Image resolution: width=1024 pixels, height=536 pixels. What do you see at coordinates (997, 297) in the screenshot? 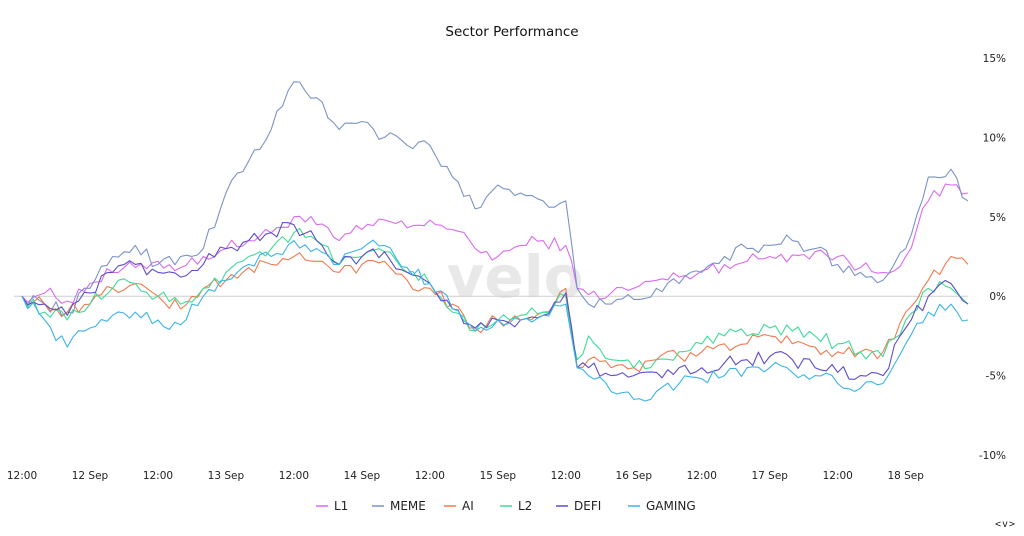
I see `y-tick-label: 0%` at bounding box center [997, 297].